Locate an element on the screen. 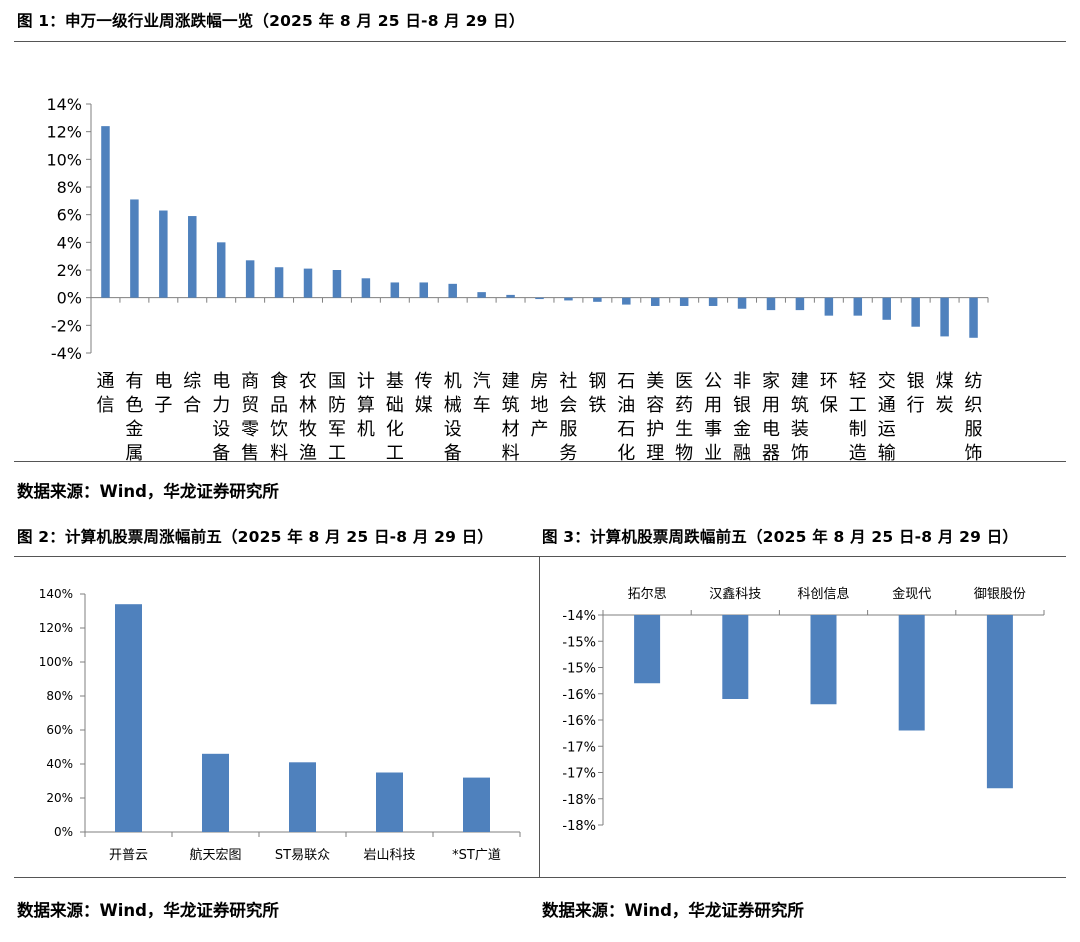 The width and height of the screenshot is (1080, 942). y-tick-label: 40% is located at coordinates (59, 764).